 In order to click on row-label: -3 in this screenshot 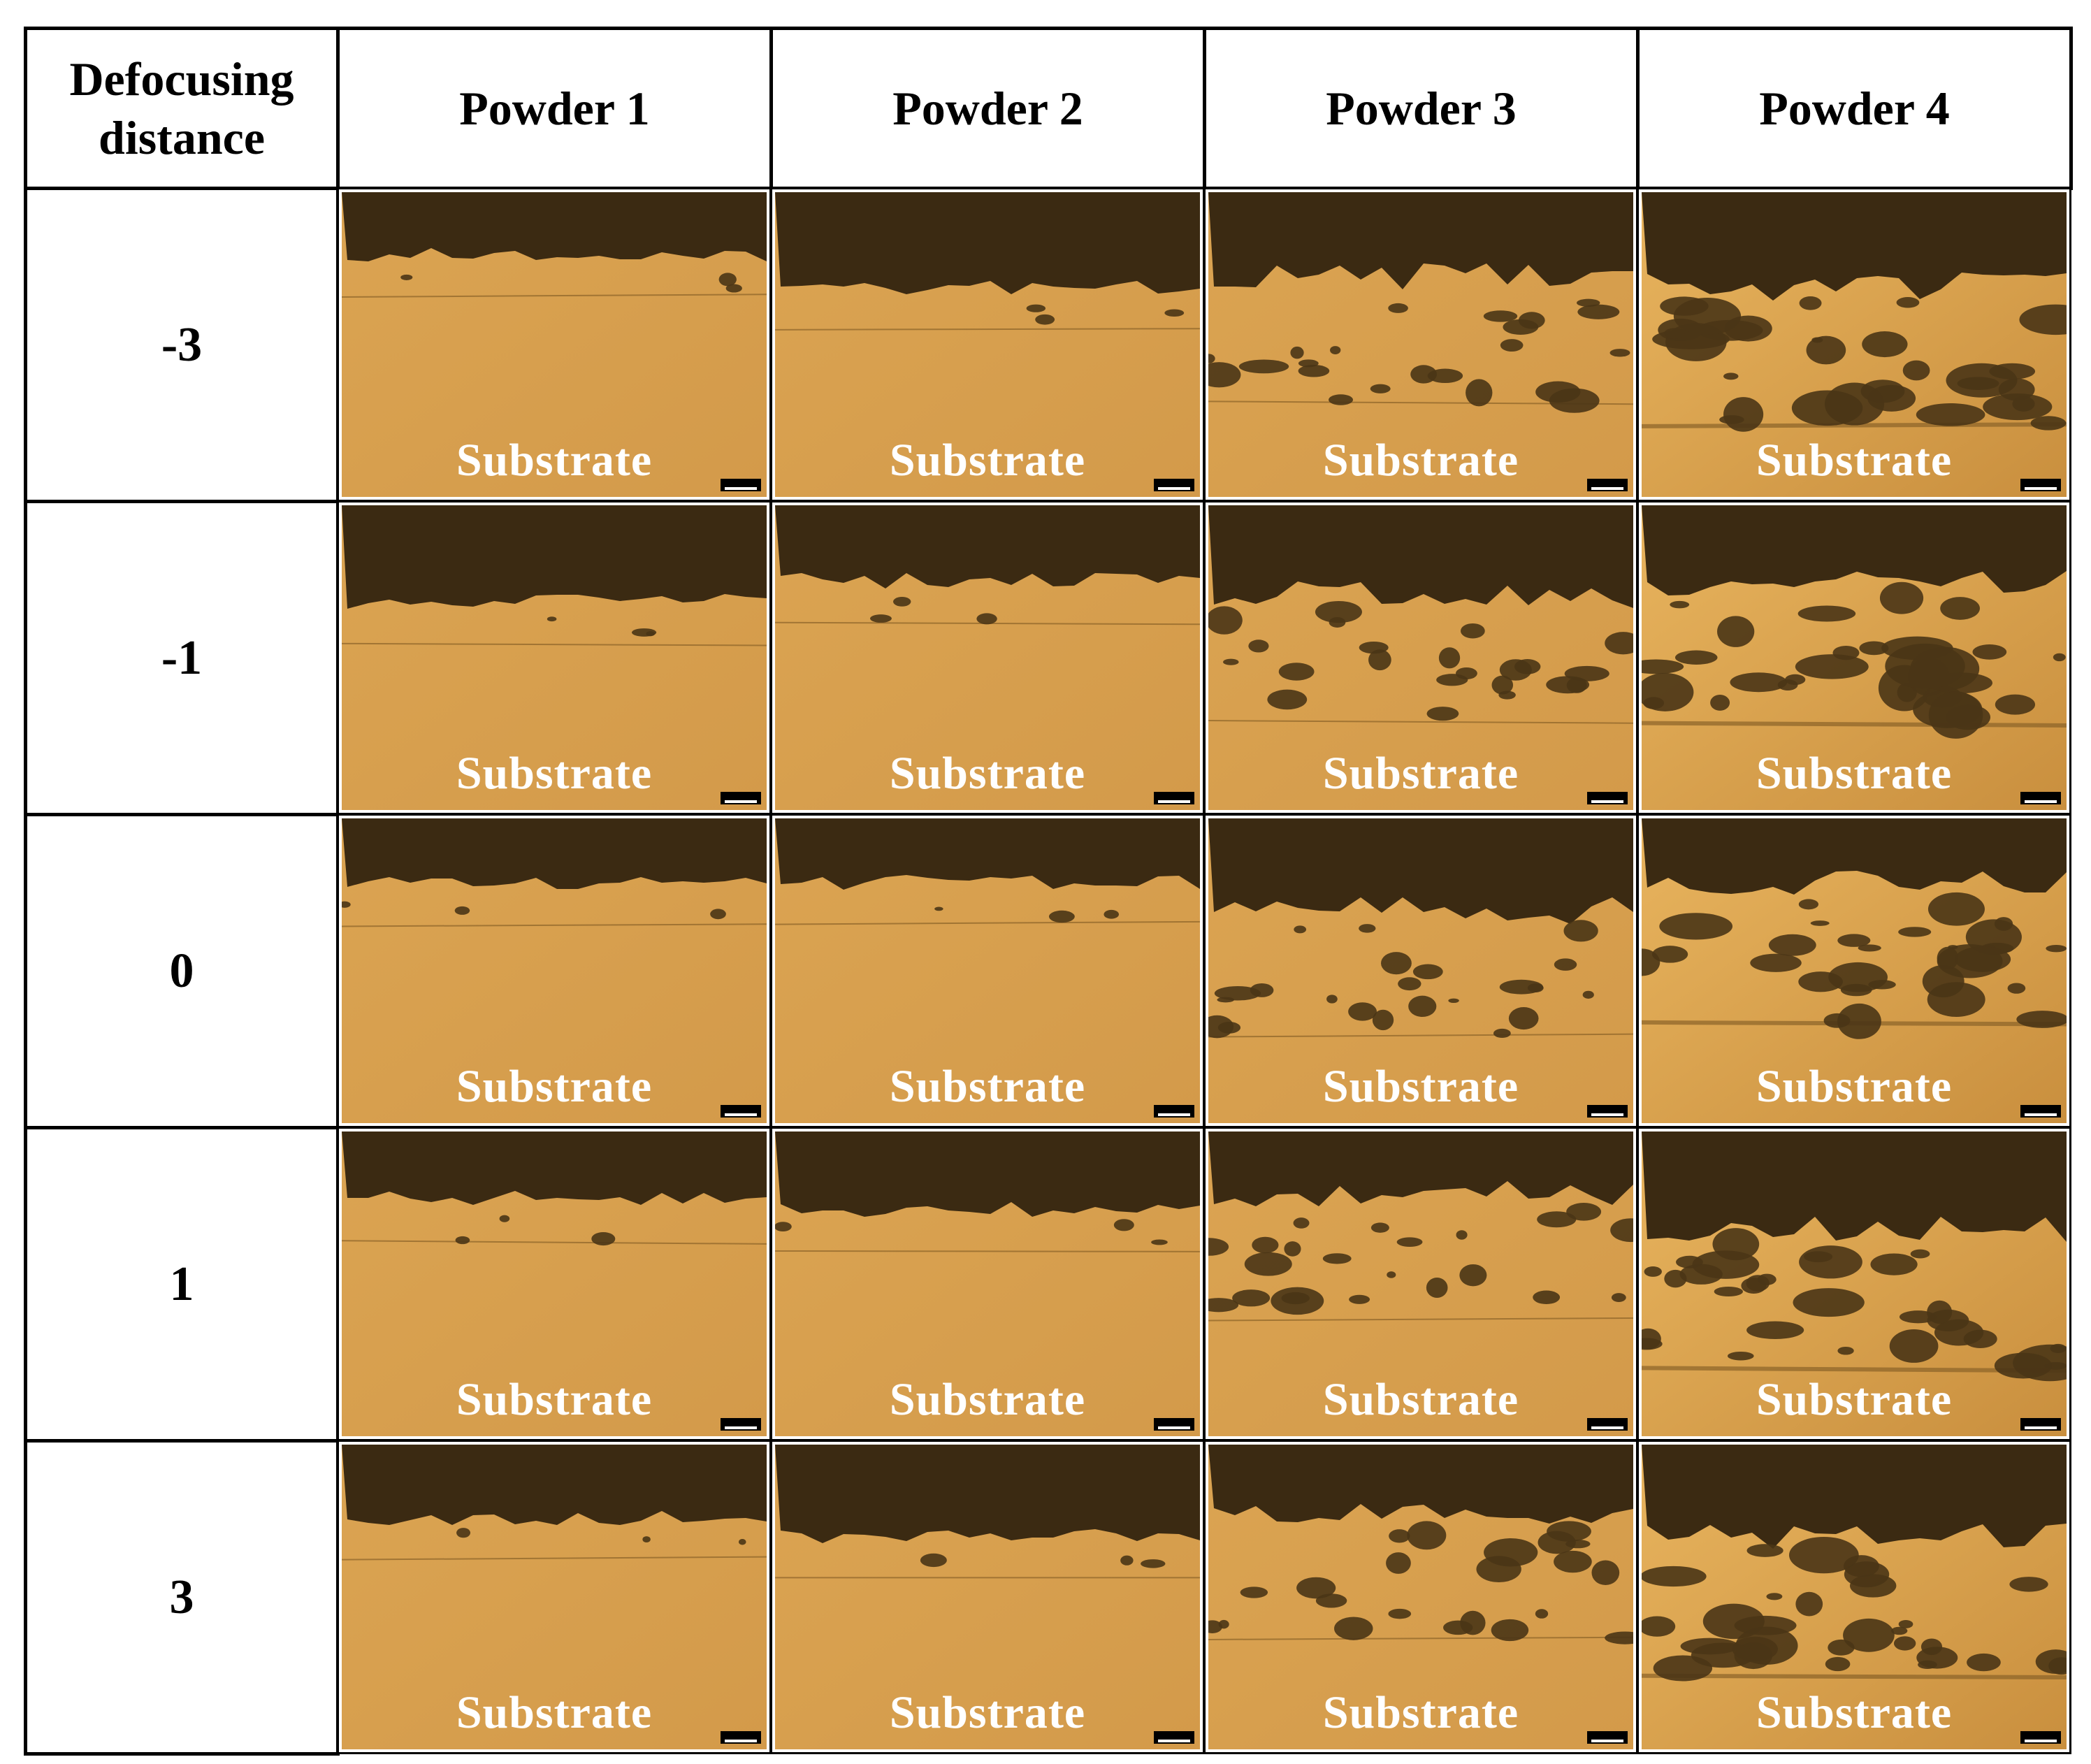, I will do `click(182, 345)`.